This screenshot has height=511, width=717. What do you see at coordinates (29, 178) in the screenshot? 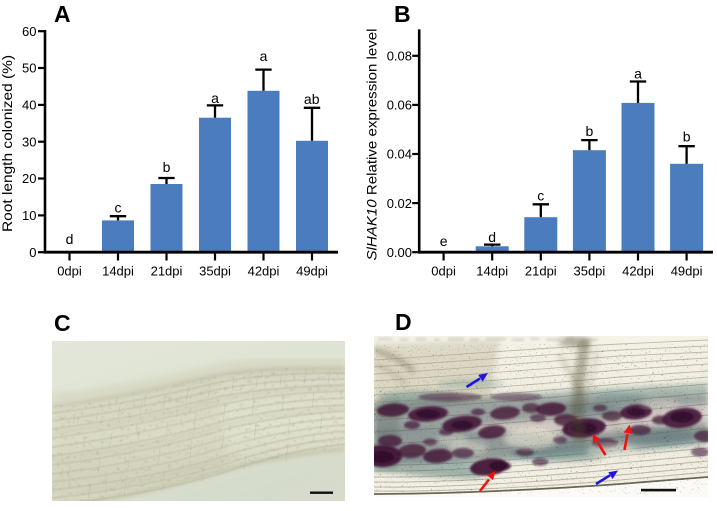
I see `svg-text: 20` at bounding box center [29, 178].